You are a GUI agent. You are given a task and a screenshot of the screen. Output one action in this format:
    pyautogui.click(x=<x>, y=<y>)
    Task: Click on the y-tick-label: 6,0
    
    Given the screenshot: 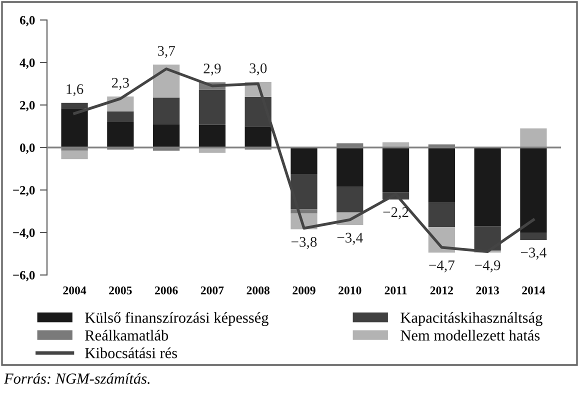 What is the action you would take?
    pyautogui.click(x=27, y=21)
    